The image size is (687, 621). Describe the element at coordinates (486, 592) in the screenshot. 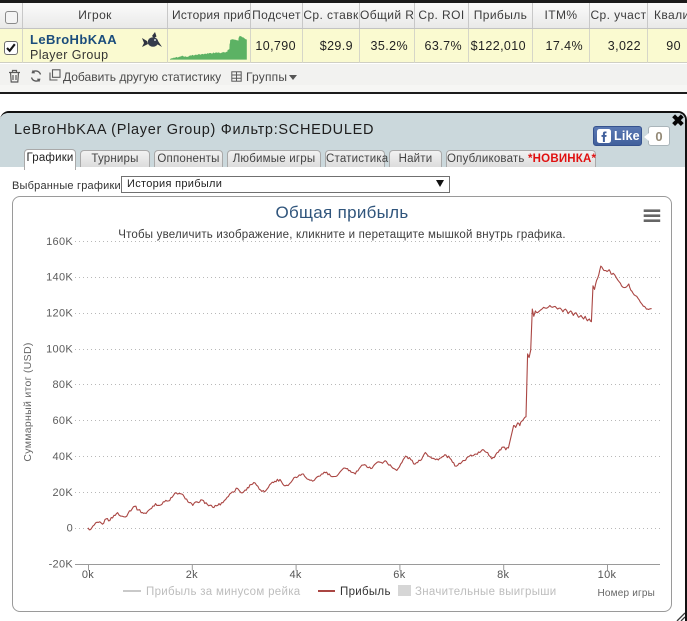

I see `svg-text: Значительные выигрыши` at that location.